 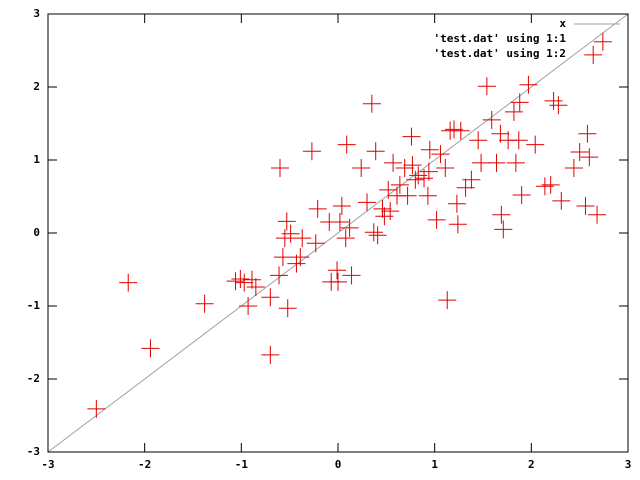 What do you see at coordinates (34, 305) in the screenshot?
I see `y-tick-label: -1` at bounding box center [34, 305].